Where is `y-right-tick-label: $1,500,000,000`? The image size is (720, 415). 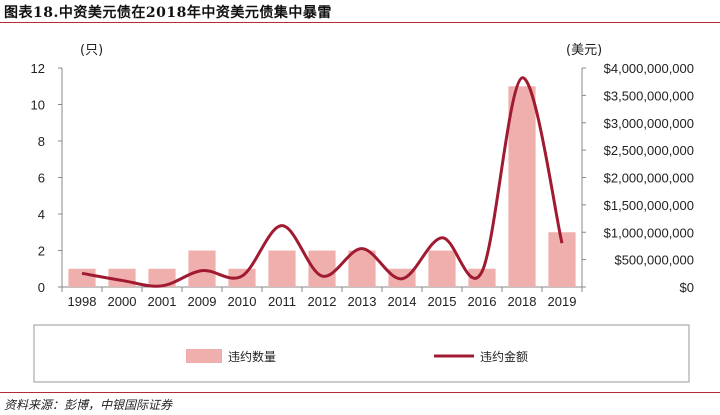
y-right-tick-label: $1,500,000,000 is located at coordinates (649, 205).